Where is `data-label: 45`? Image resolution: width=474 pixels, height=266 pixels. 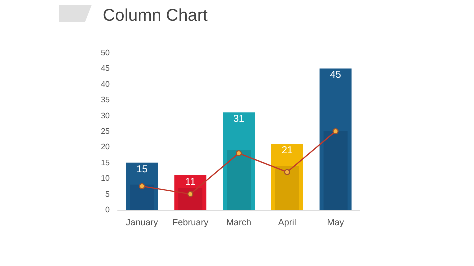 data-label: 45 is located at coordinates (336, 76).